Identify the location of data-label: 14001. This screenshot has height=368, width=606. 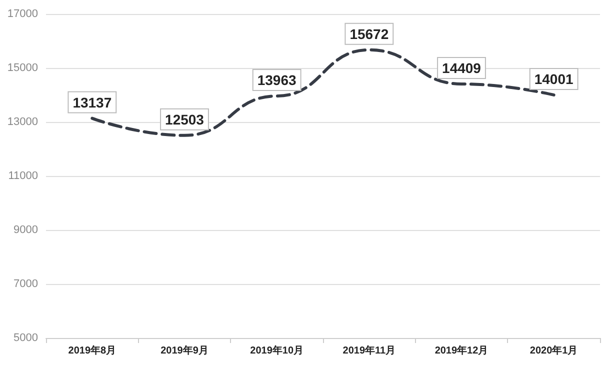
(554, 78).